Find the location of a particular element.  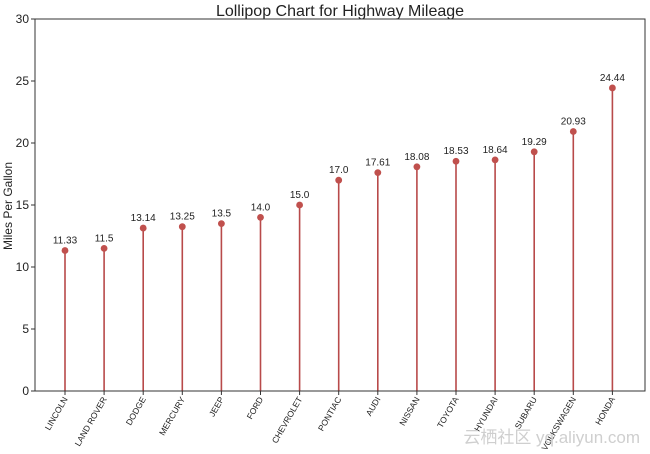

y-axis-label: Miles Per Gallon is located at coordinates (8, 206).